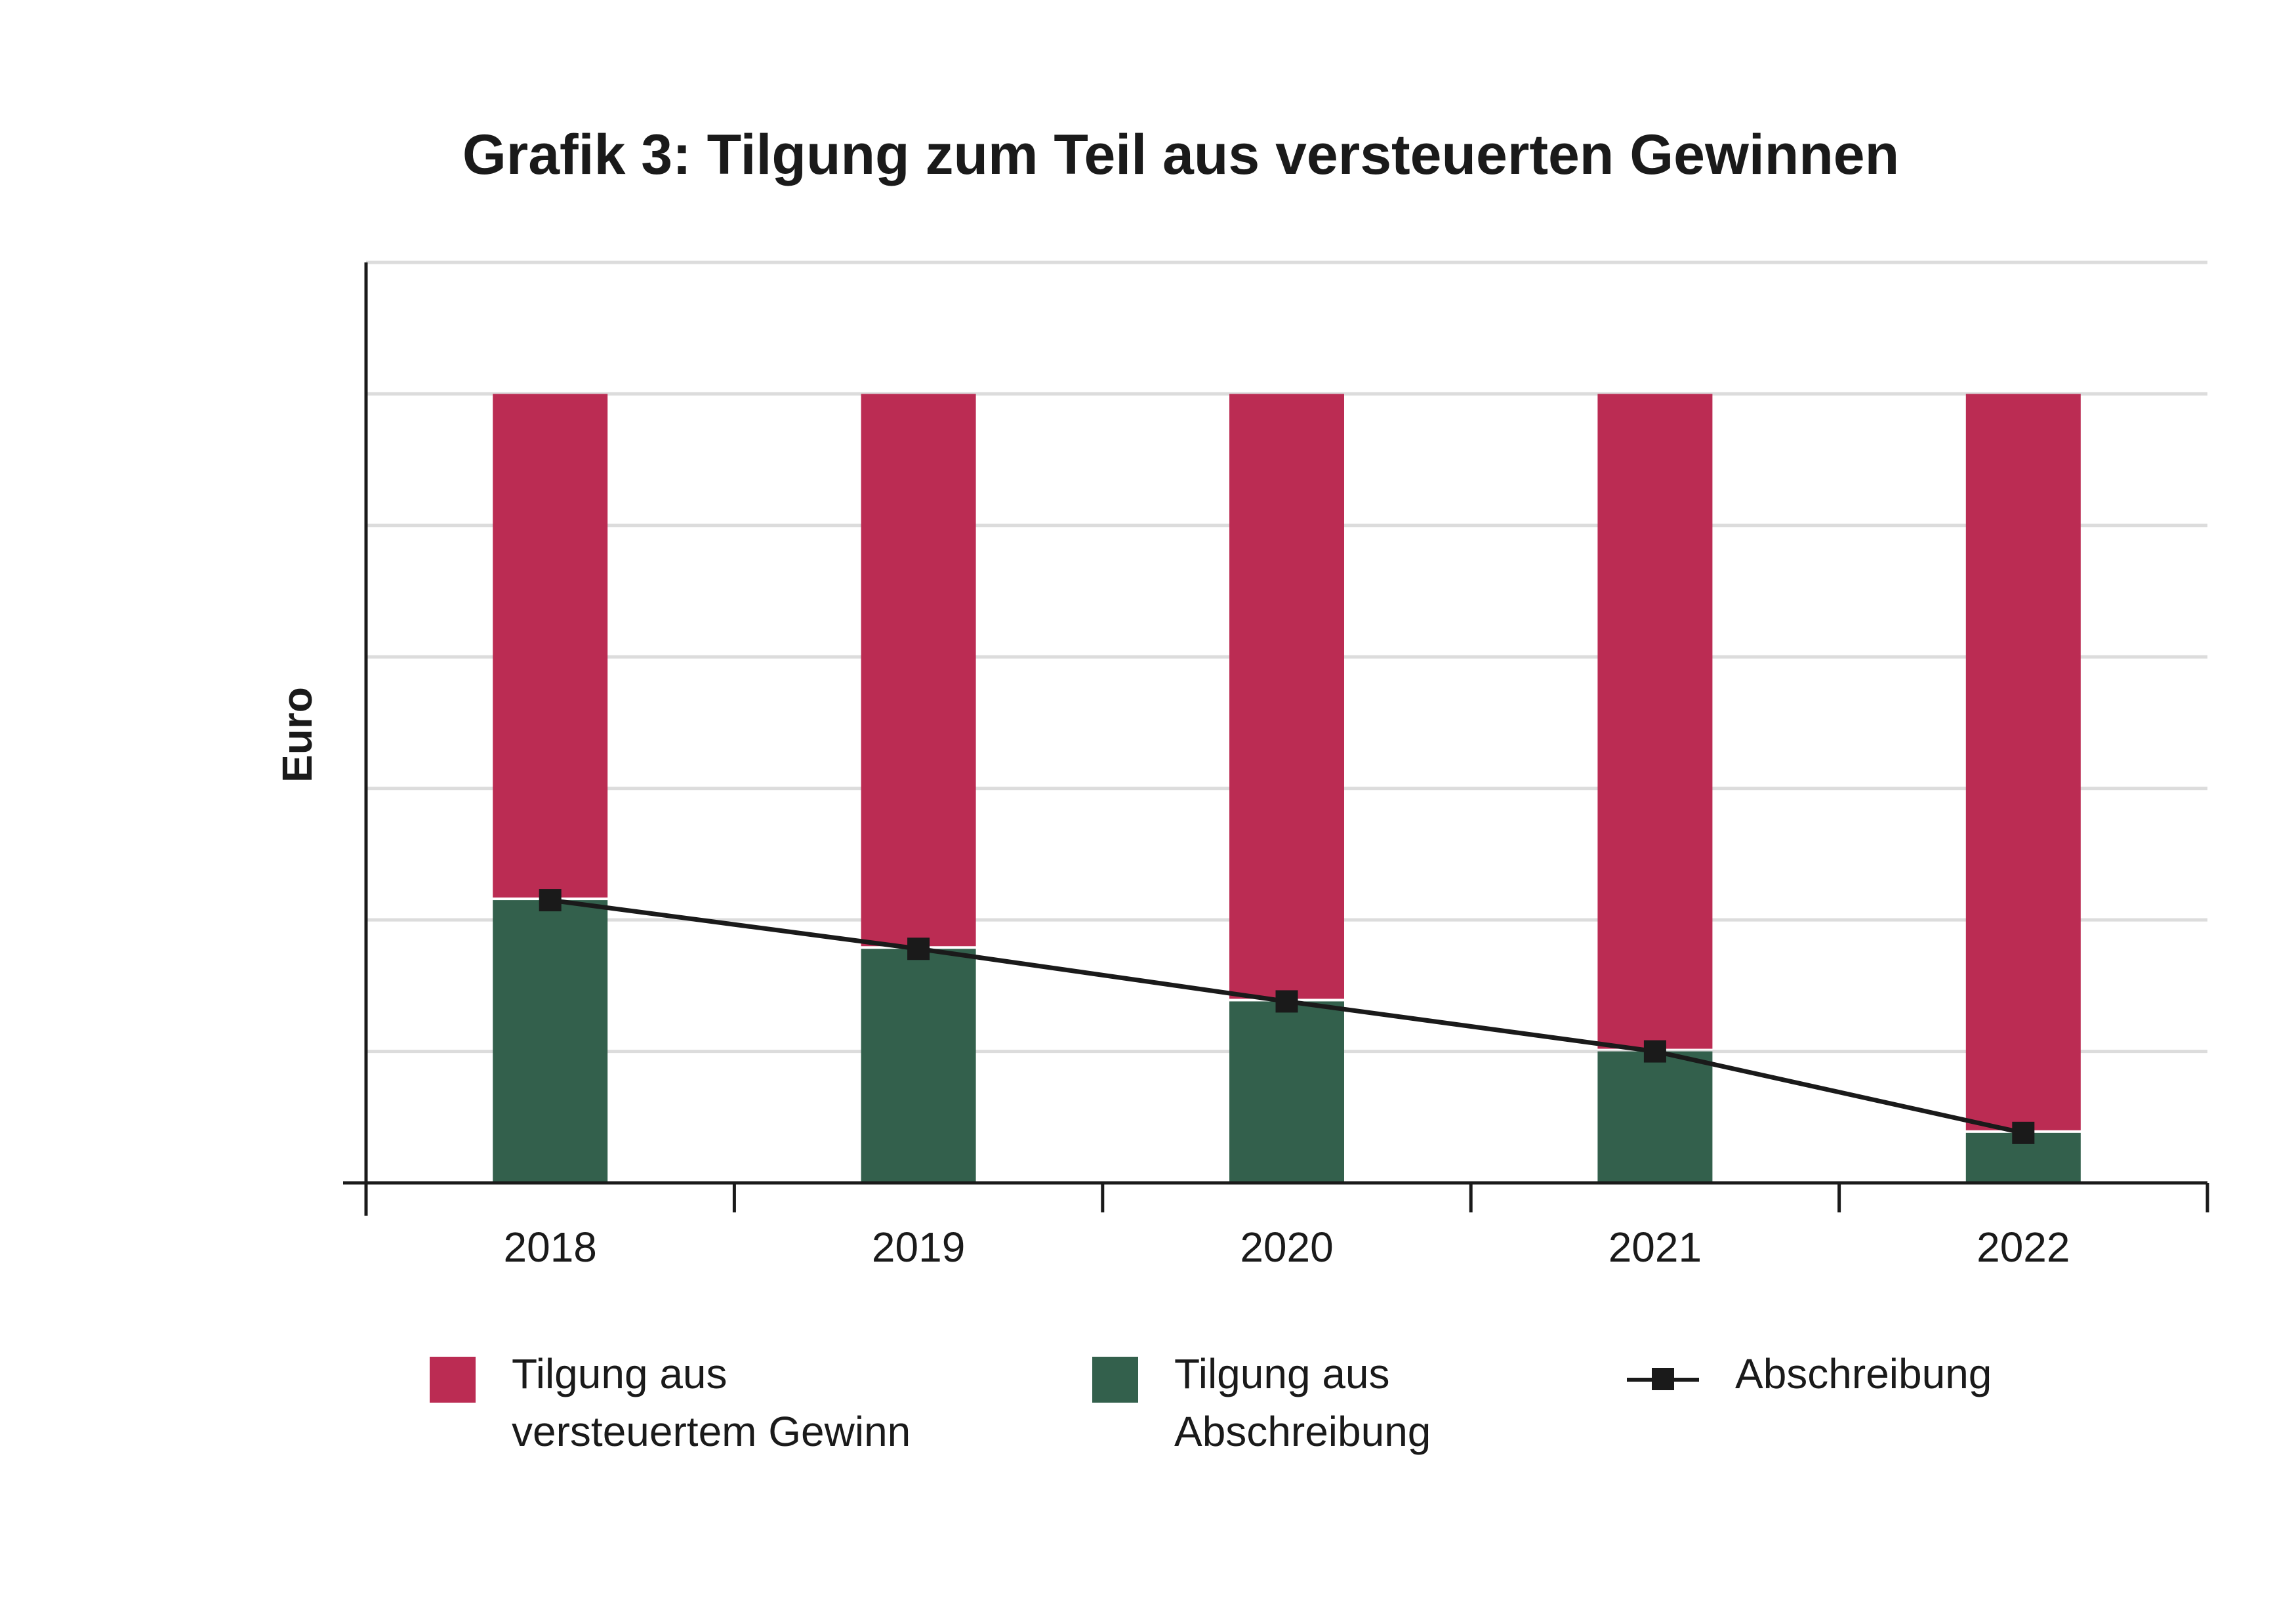 This screenshot has width=2296, height=1608. Describe the element at coordinates (711, 1402) in the screenshot. I see `legend-label-tilgung-gewinn: Tilgung aus versteuertem Gewinn` at that location.